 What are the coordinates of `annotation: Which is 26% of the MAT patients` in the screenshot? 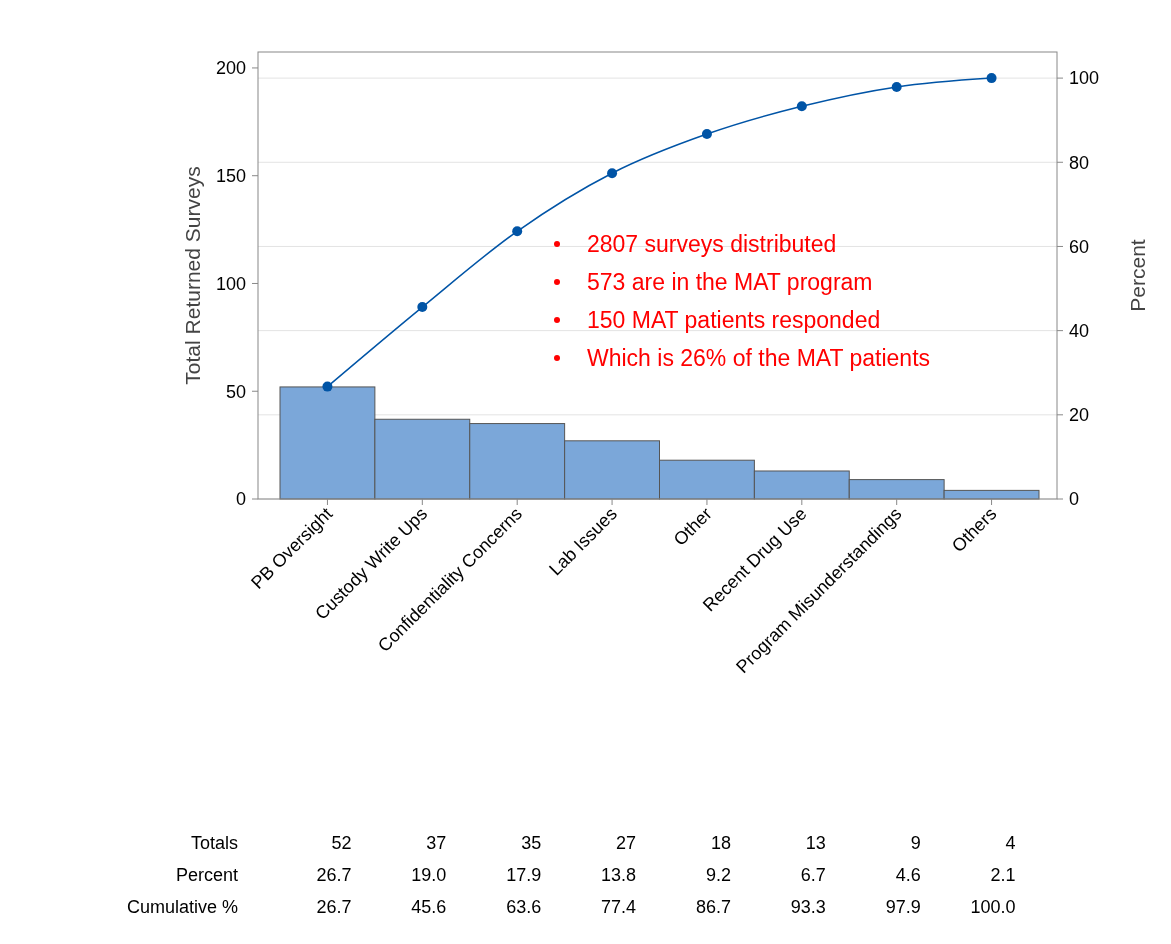 It's located at (759, 358).